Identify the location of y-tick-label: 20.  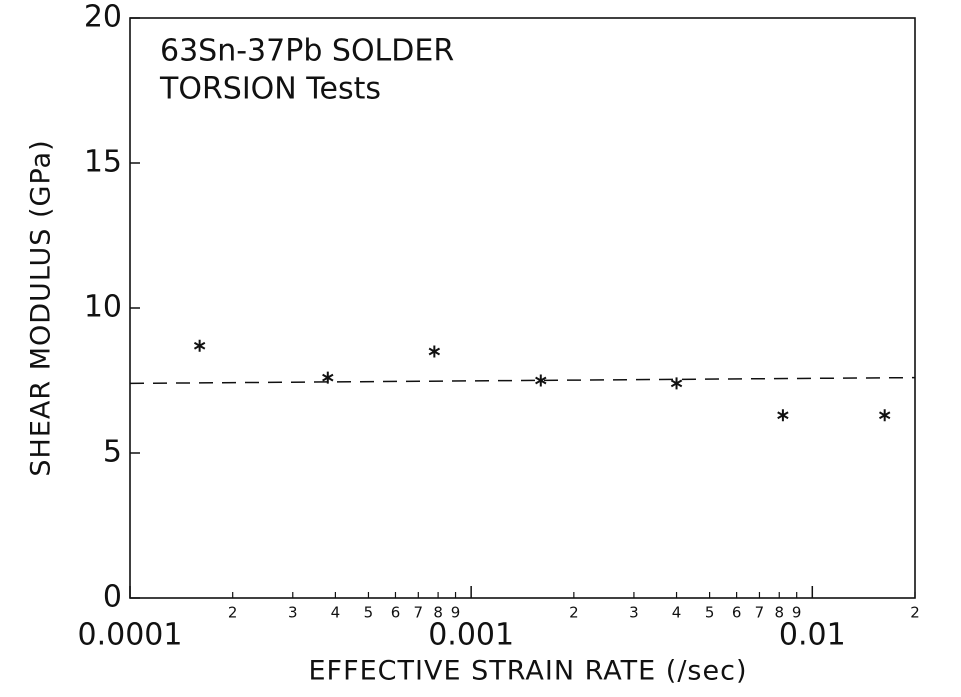
(103, 17).